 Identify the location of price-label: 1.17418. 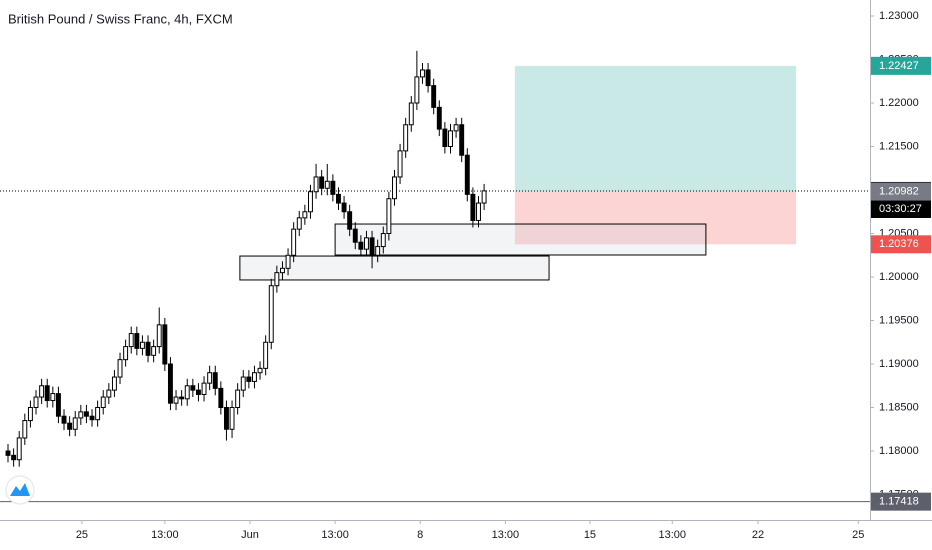
(899, 502).